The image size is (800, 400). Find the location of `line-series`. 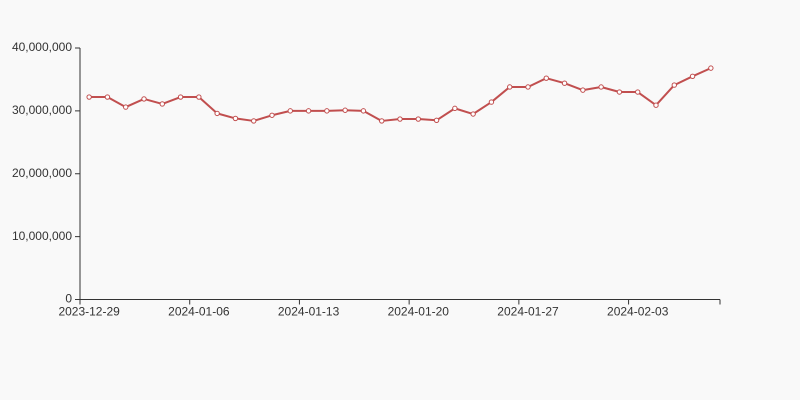

line-series is located at coordinates (400, 94).